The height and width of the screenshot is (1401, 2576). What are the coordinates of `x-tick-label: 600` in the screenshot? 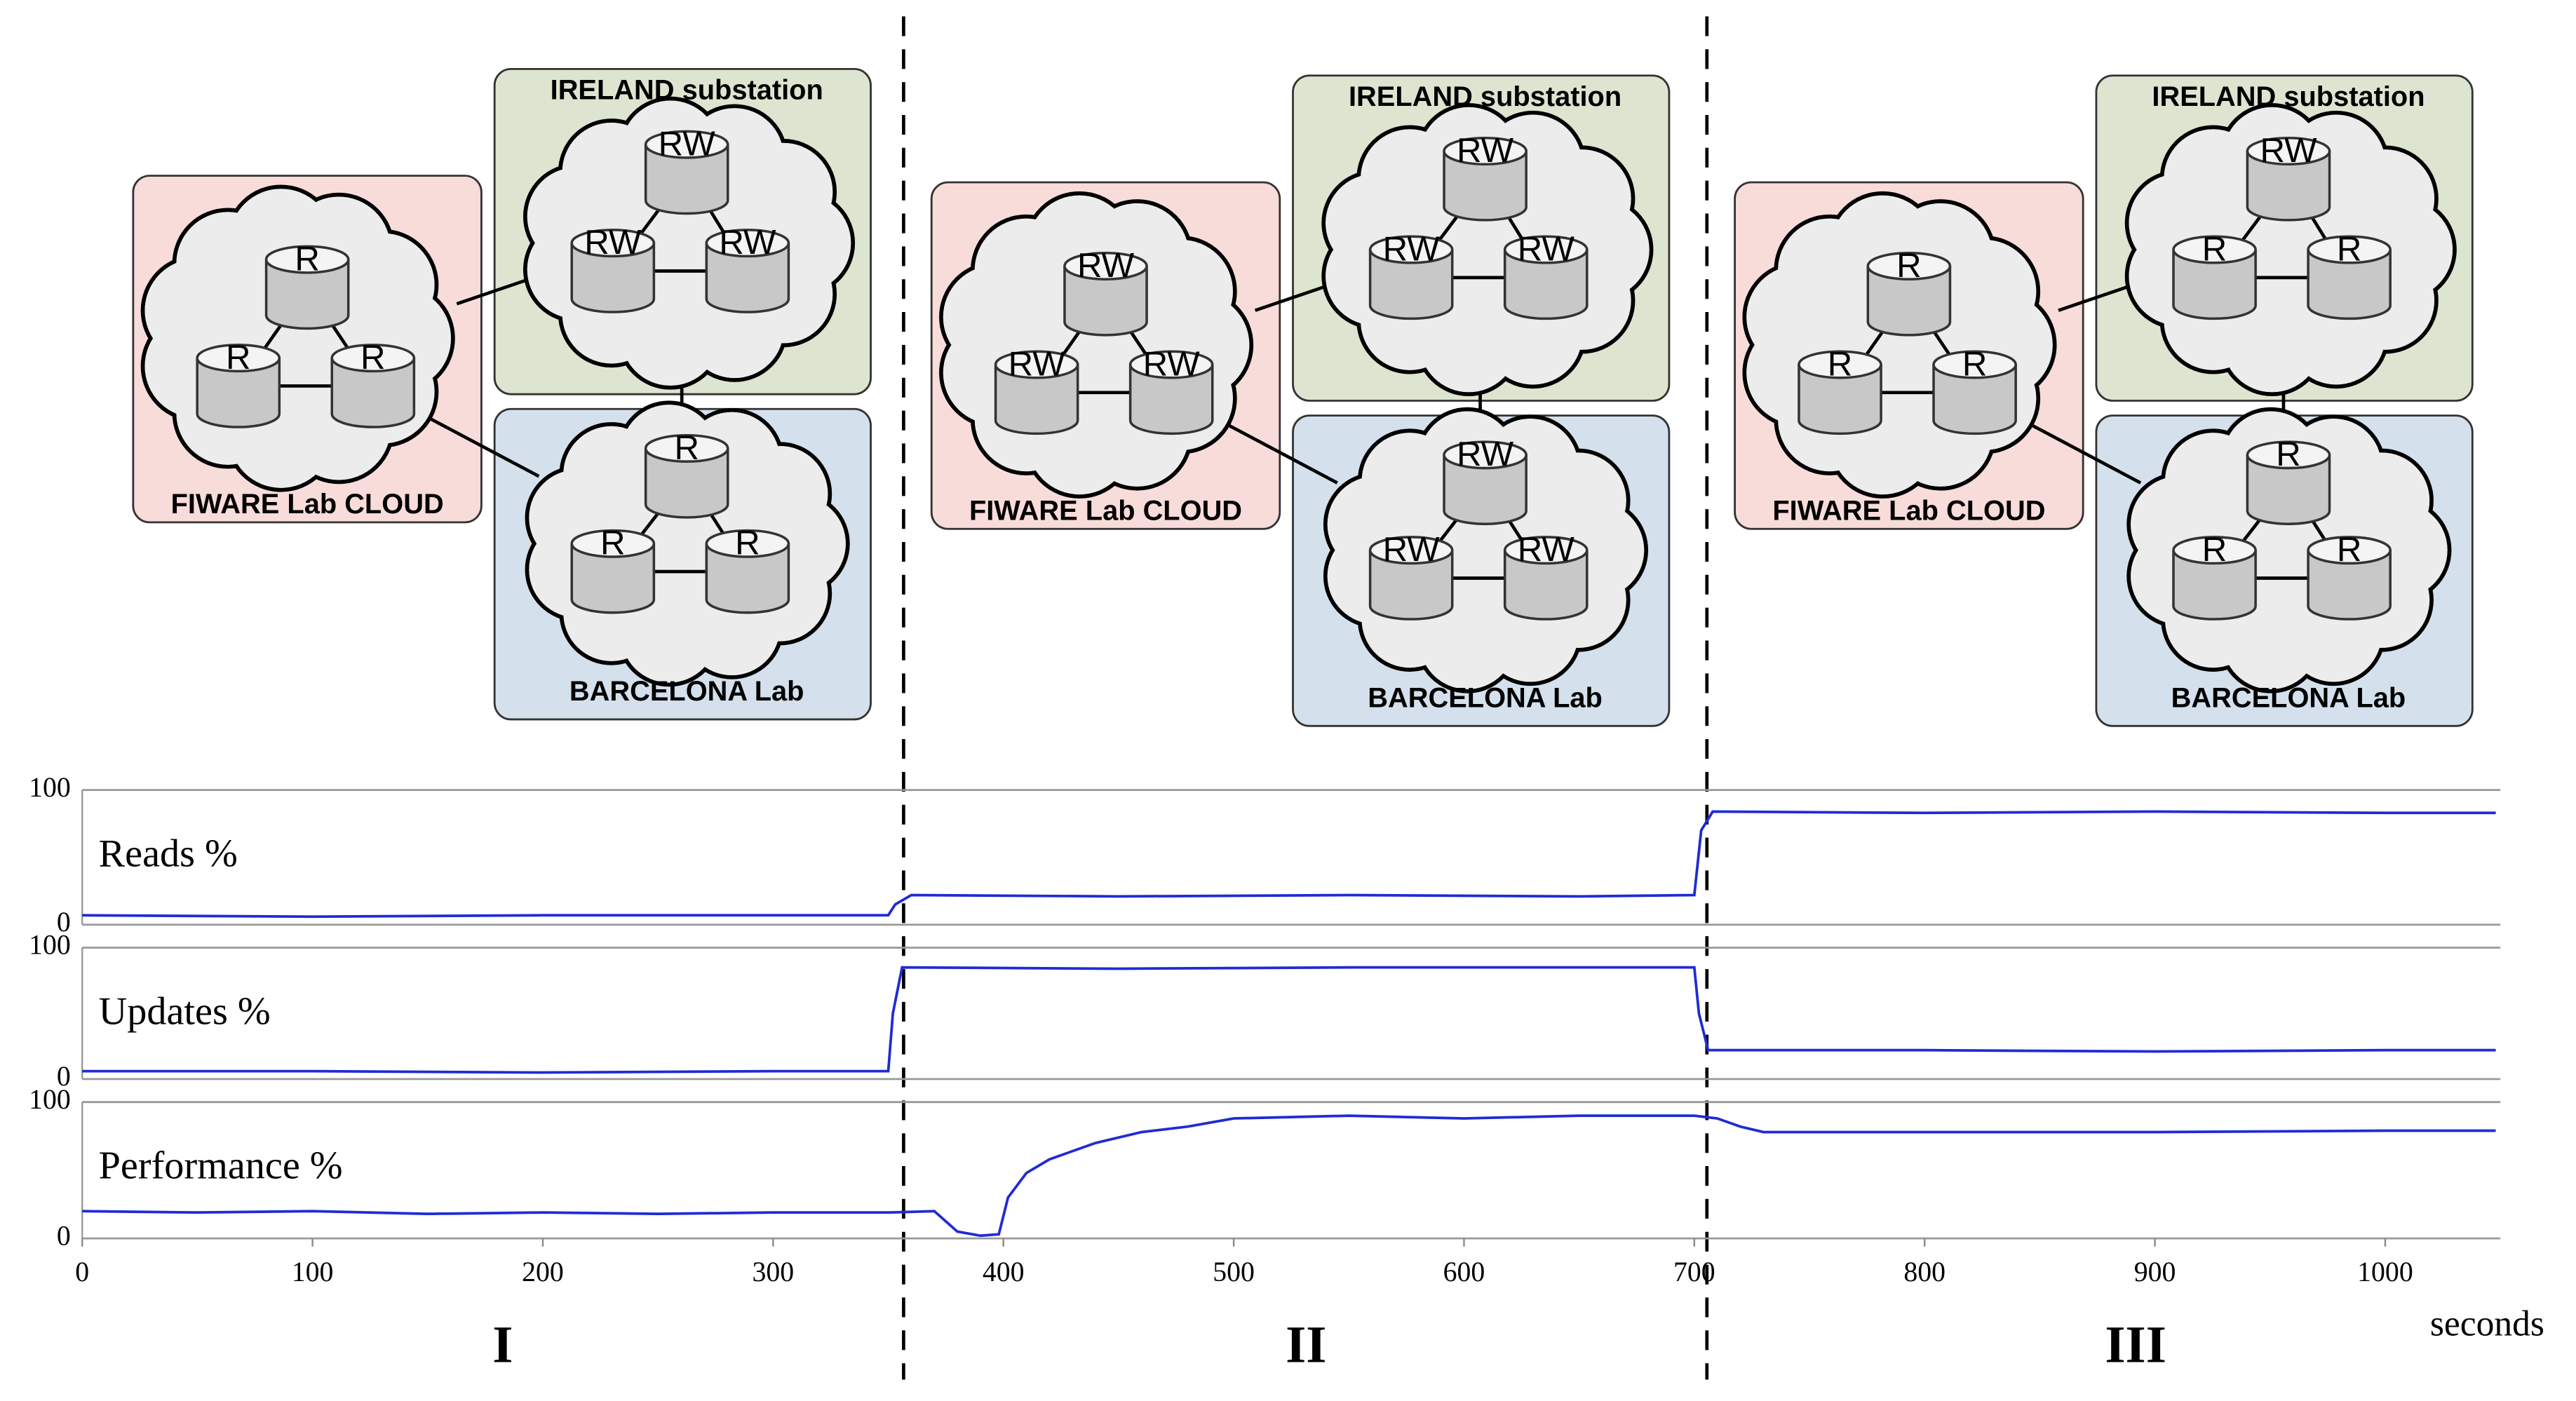 It's located at (1464, 1272).